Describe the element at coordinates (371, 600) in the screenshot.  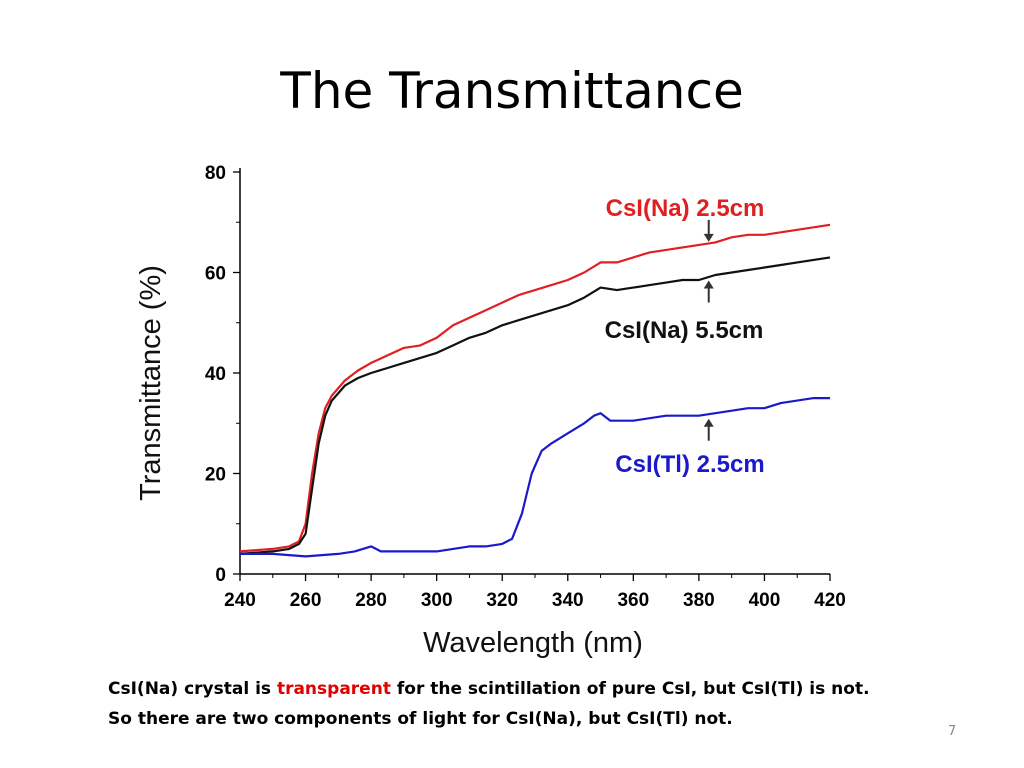
I see `x-tick-label: 280` at that location.